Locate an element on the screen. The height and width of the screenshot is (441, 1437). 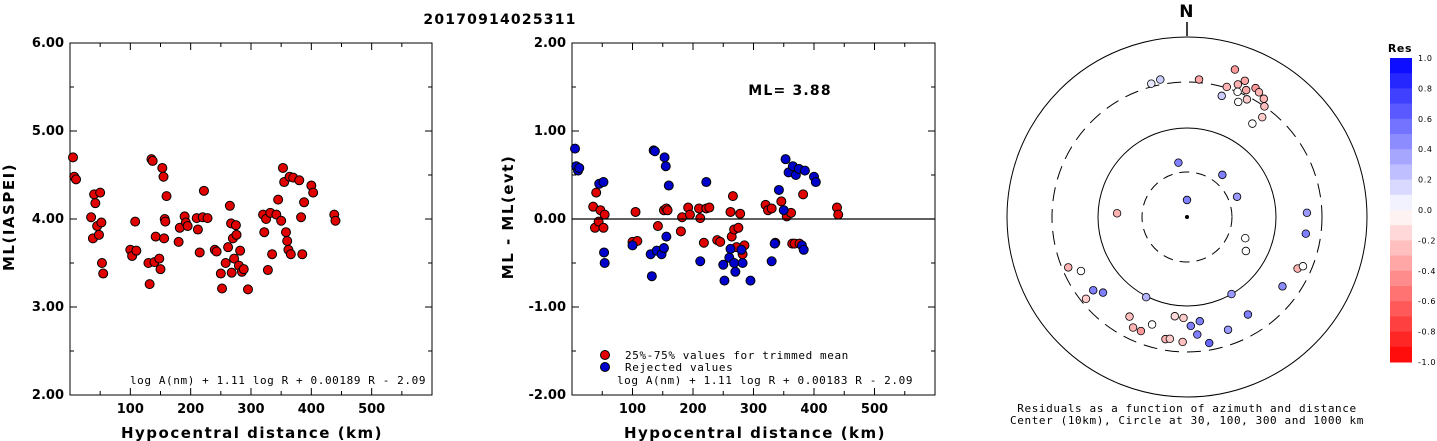
distance-circle-300km is located at coordinates (1187, 217).